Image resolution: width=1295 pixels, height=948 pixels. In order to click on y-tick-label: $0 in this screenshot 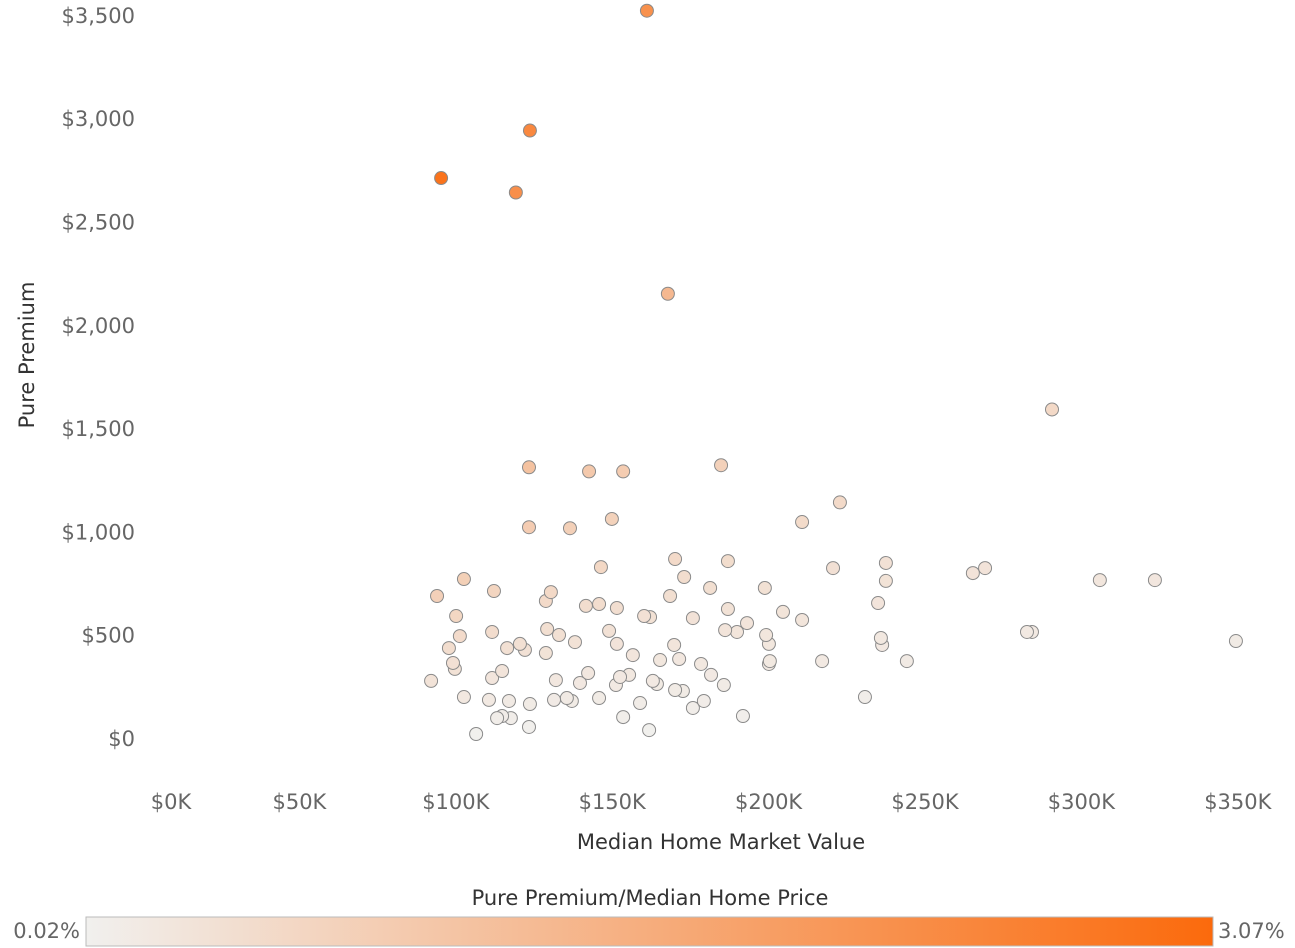, I will do `click(121, 739)`.